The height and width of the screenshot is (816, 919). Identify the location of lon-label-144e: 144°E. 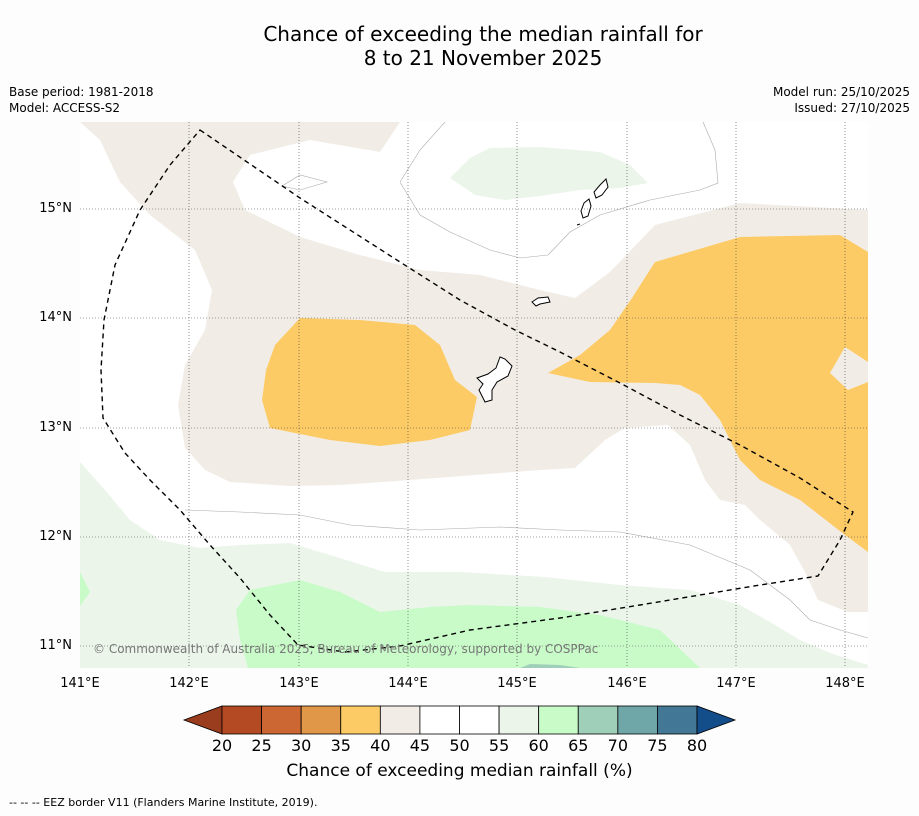
(408, 683).